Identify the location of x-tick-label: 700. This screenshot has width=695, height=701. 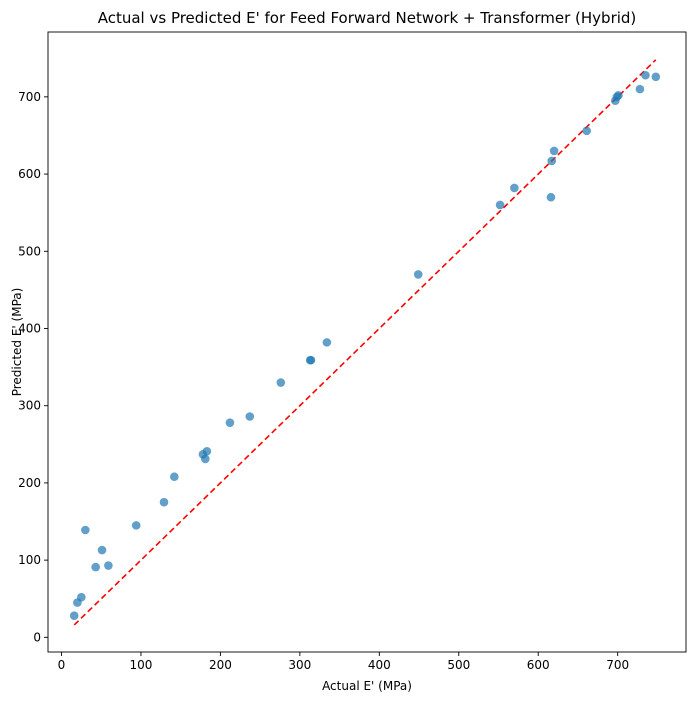
(617, 665).